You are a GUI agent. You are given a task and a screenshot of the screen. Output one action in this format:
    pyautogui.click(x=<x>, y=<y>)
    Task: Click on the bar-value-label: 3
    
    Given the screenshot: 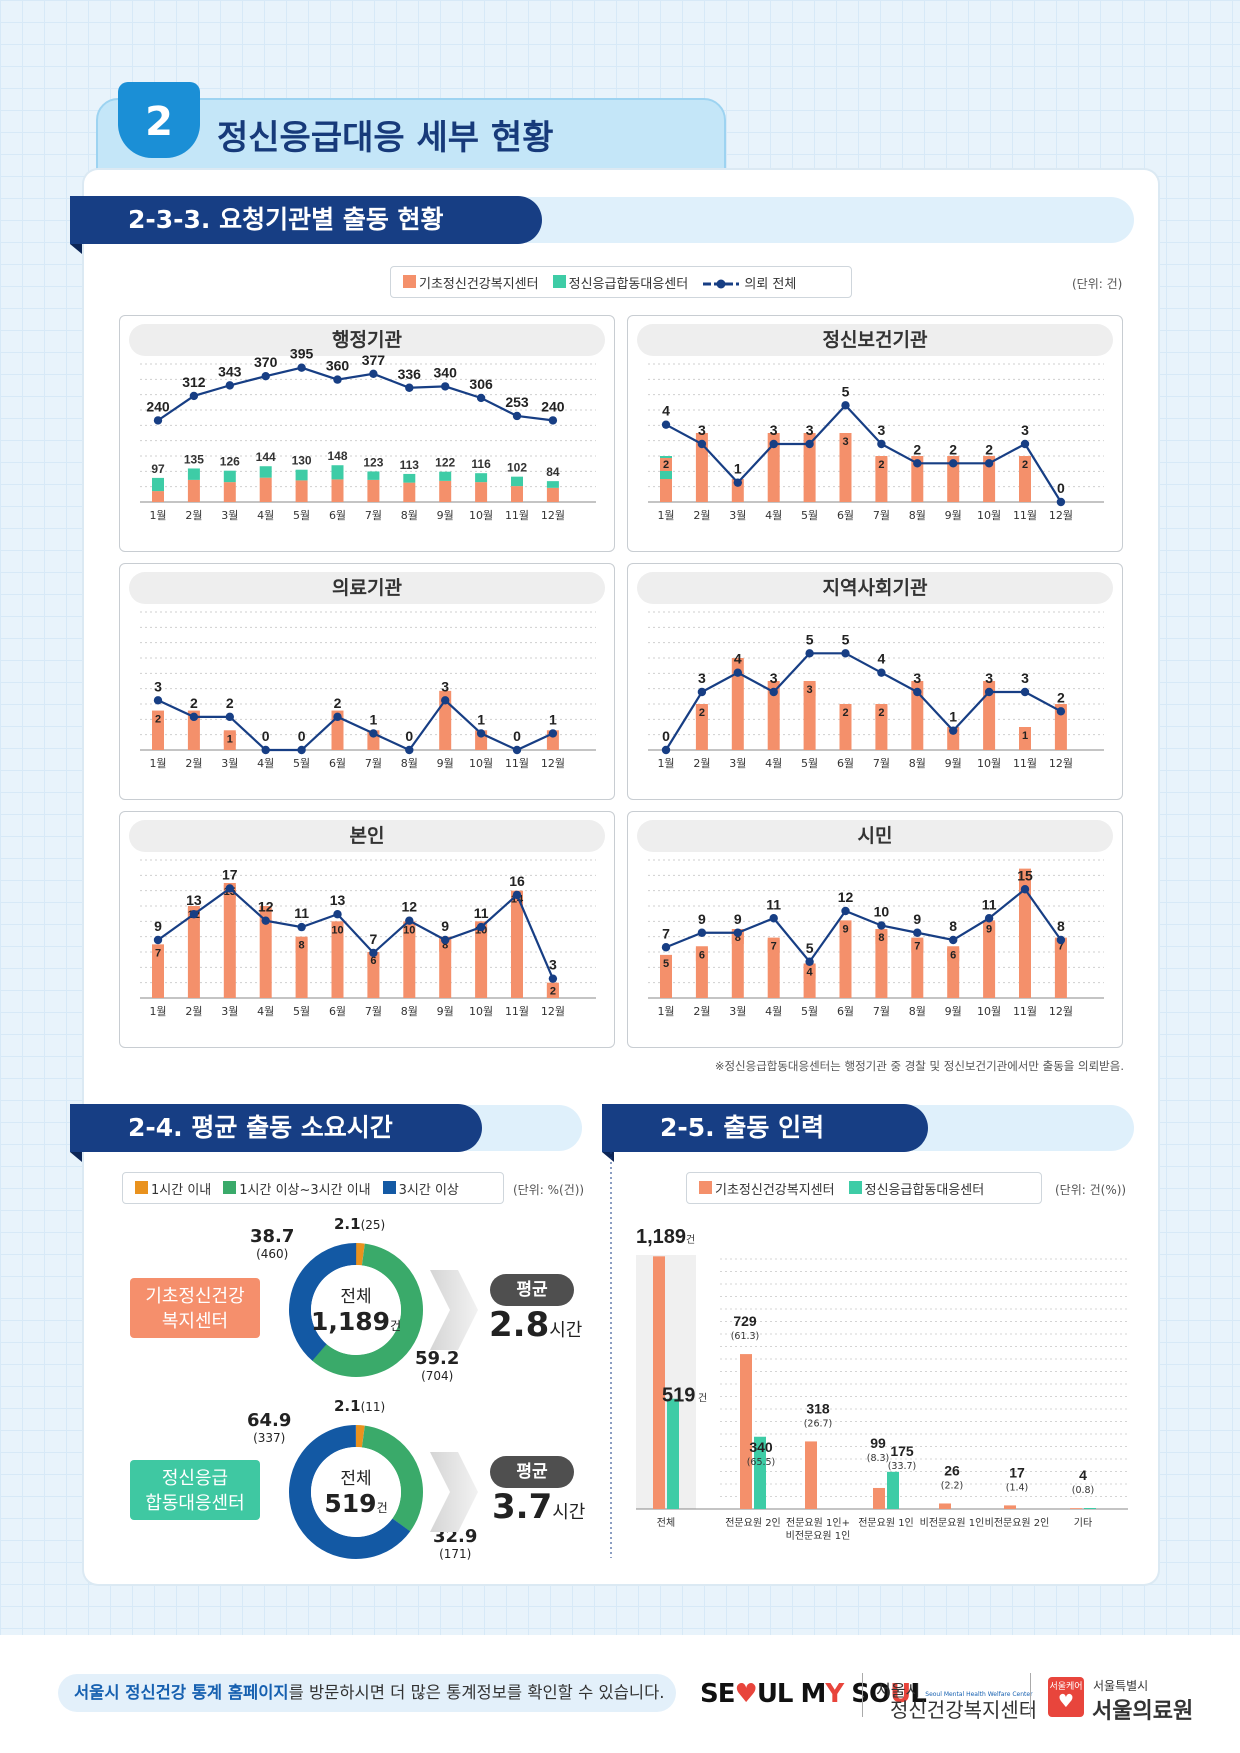 What is the action you would take?
    pyautogui.click(x=810, y=690)
    